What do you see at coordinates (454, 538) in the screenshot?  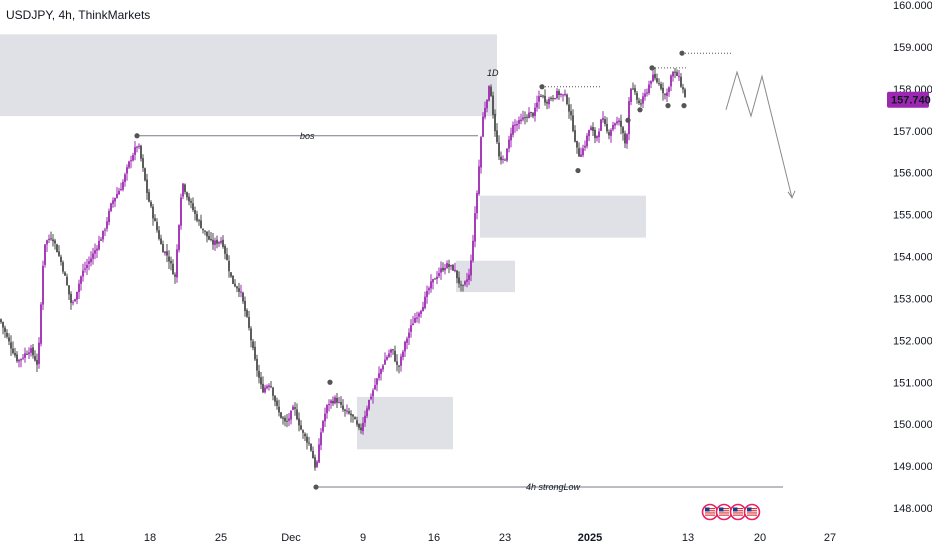 I see `time-axis: 11 18 25 Dec 9 16 23 2025 13 20 27` at bounding box center [454, 538].